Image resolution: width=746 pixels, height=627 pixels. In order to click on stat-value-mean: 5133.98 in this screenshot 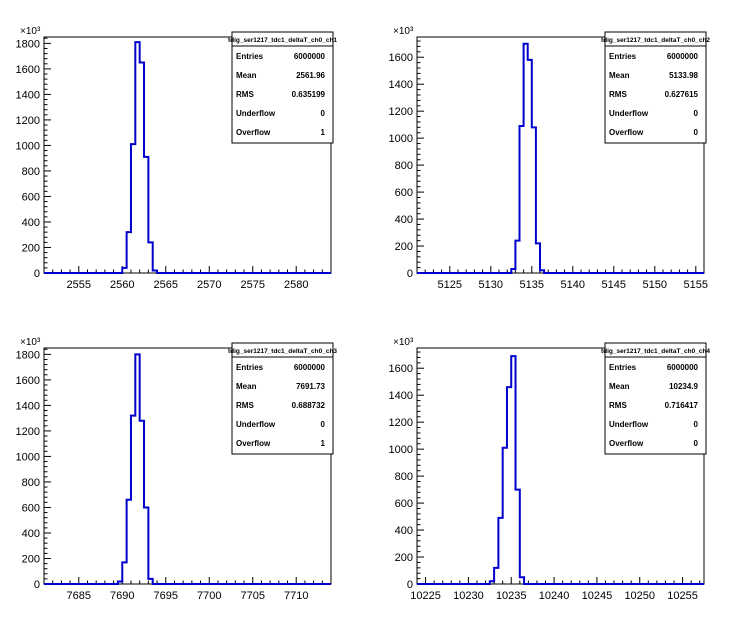, I will do `click(683, 75)`.